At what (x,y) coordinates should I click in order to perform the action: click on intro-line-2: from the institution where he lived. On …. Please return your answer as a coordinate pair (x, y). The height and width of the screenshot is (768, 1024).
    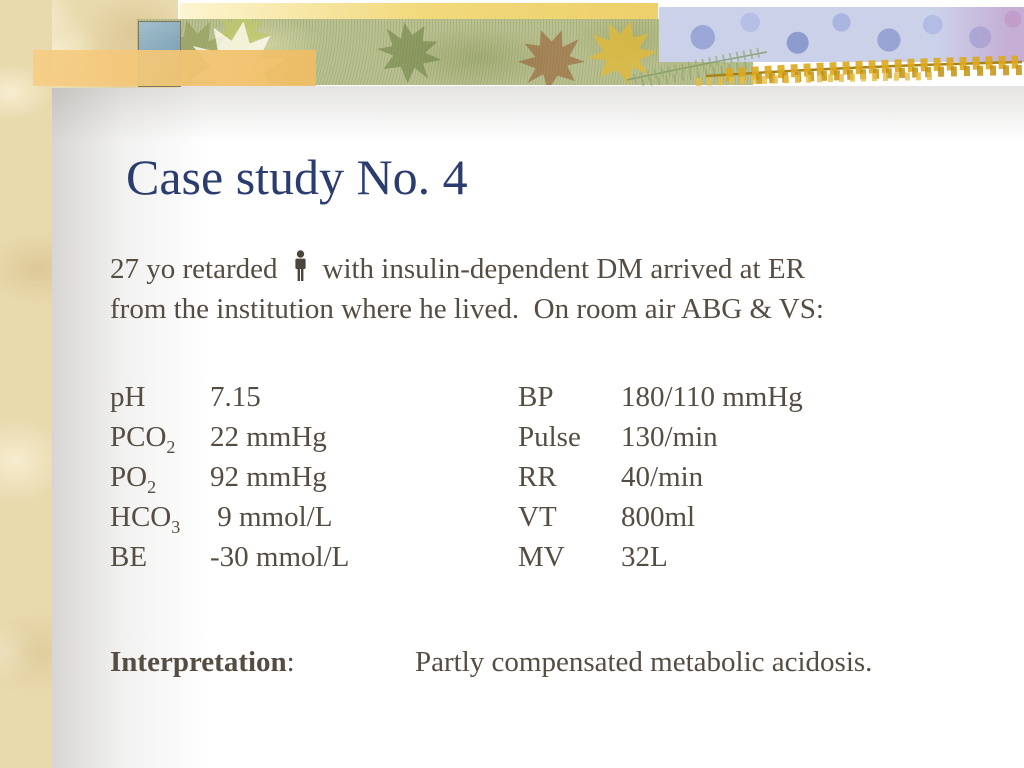
    Looking at the image, I should click on (467, 309).